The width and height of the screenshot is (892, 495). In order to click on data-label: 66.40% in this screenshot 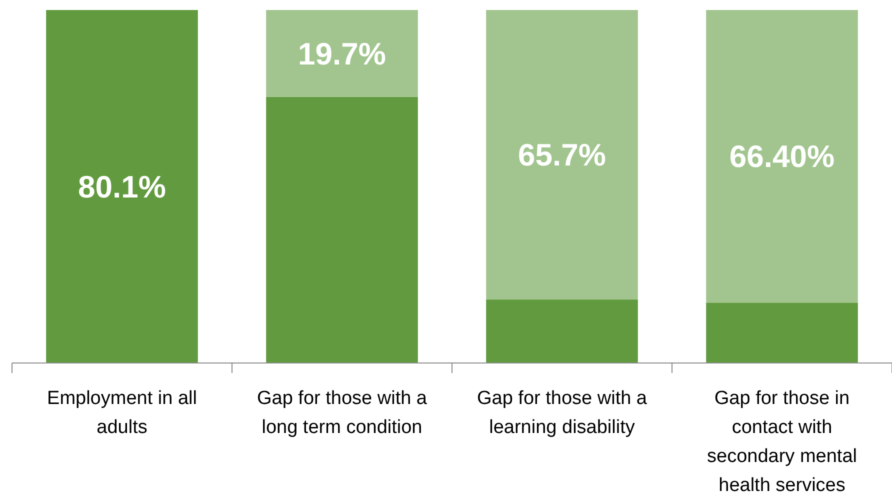, I will do `click(782, 156)`.